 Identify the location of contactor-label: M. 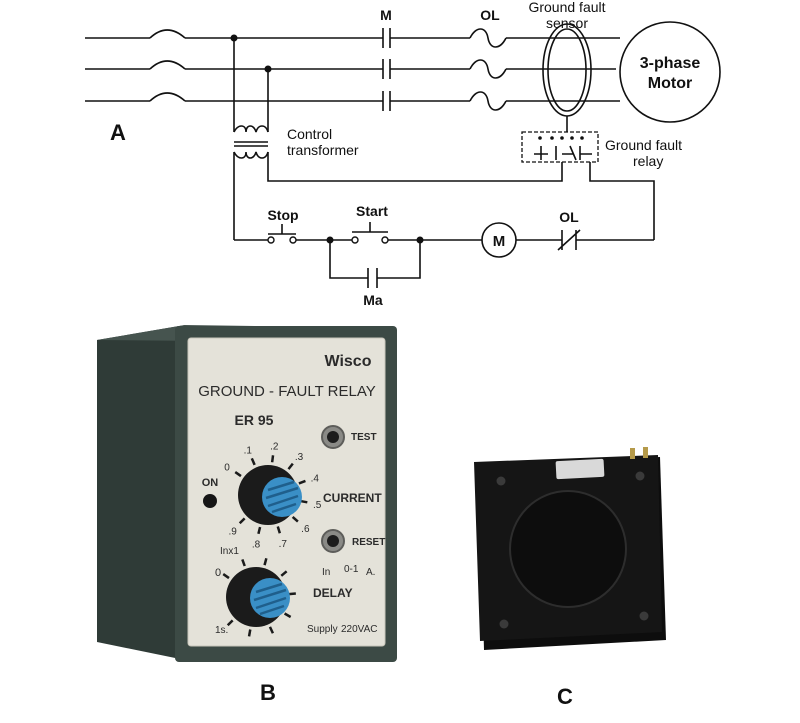
(386, 15).